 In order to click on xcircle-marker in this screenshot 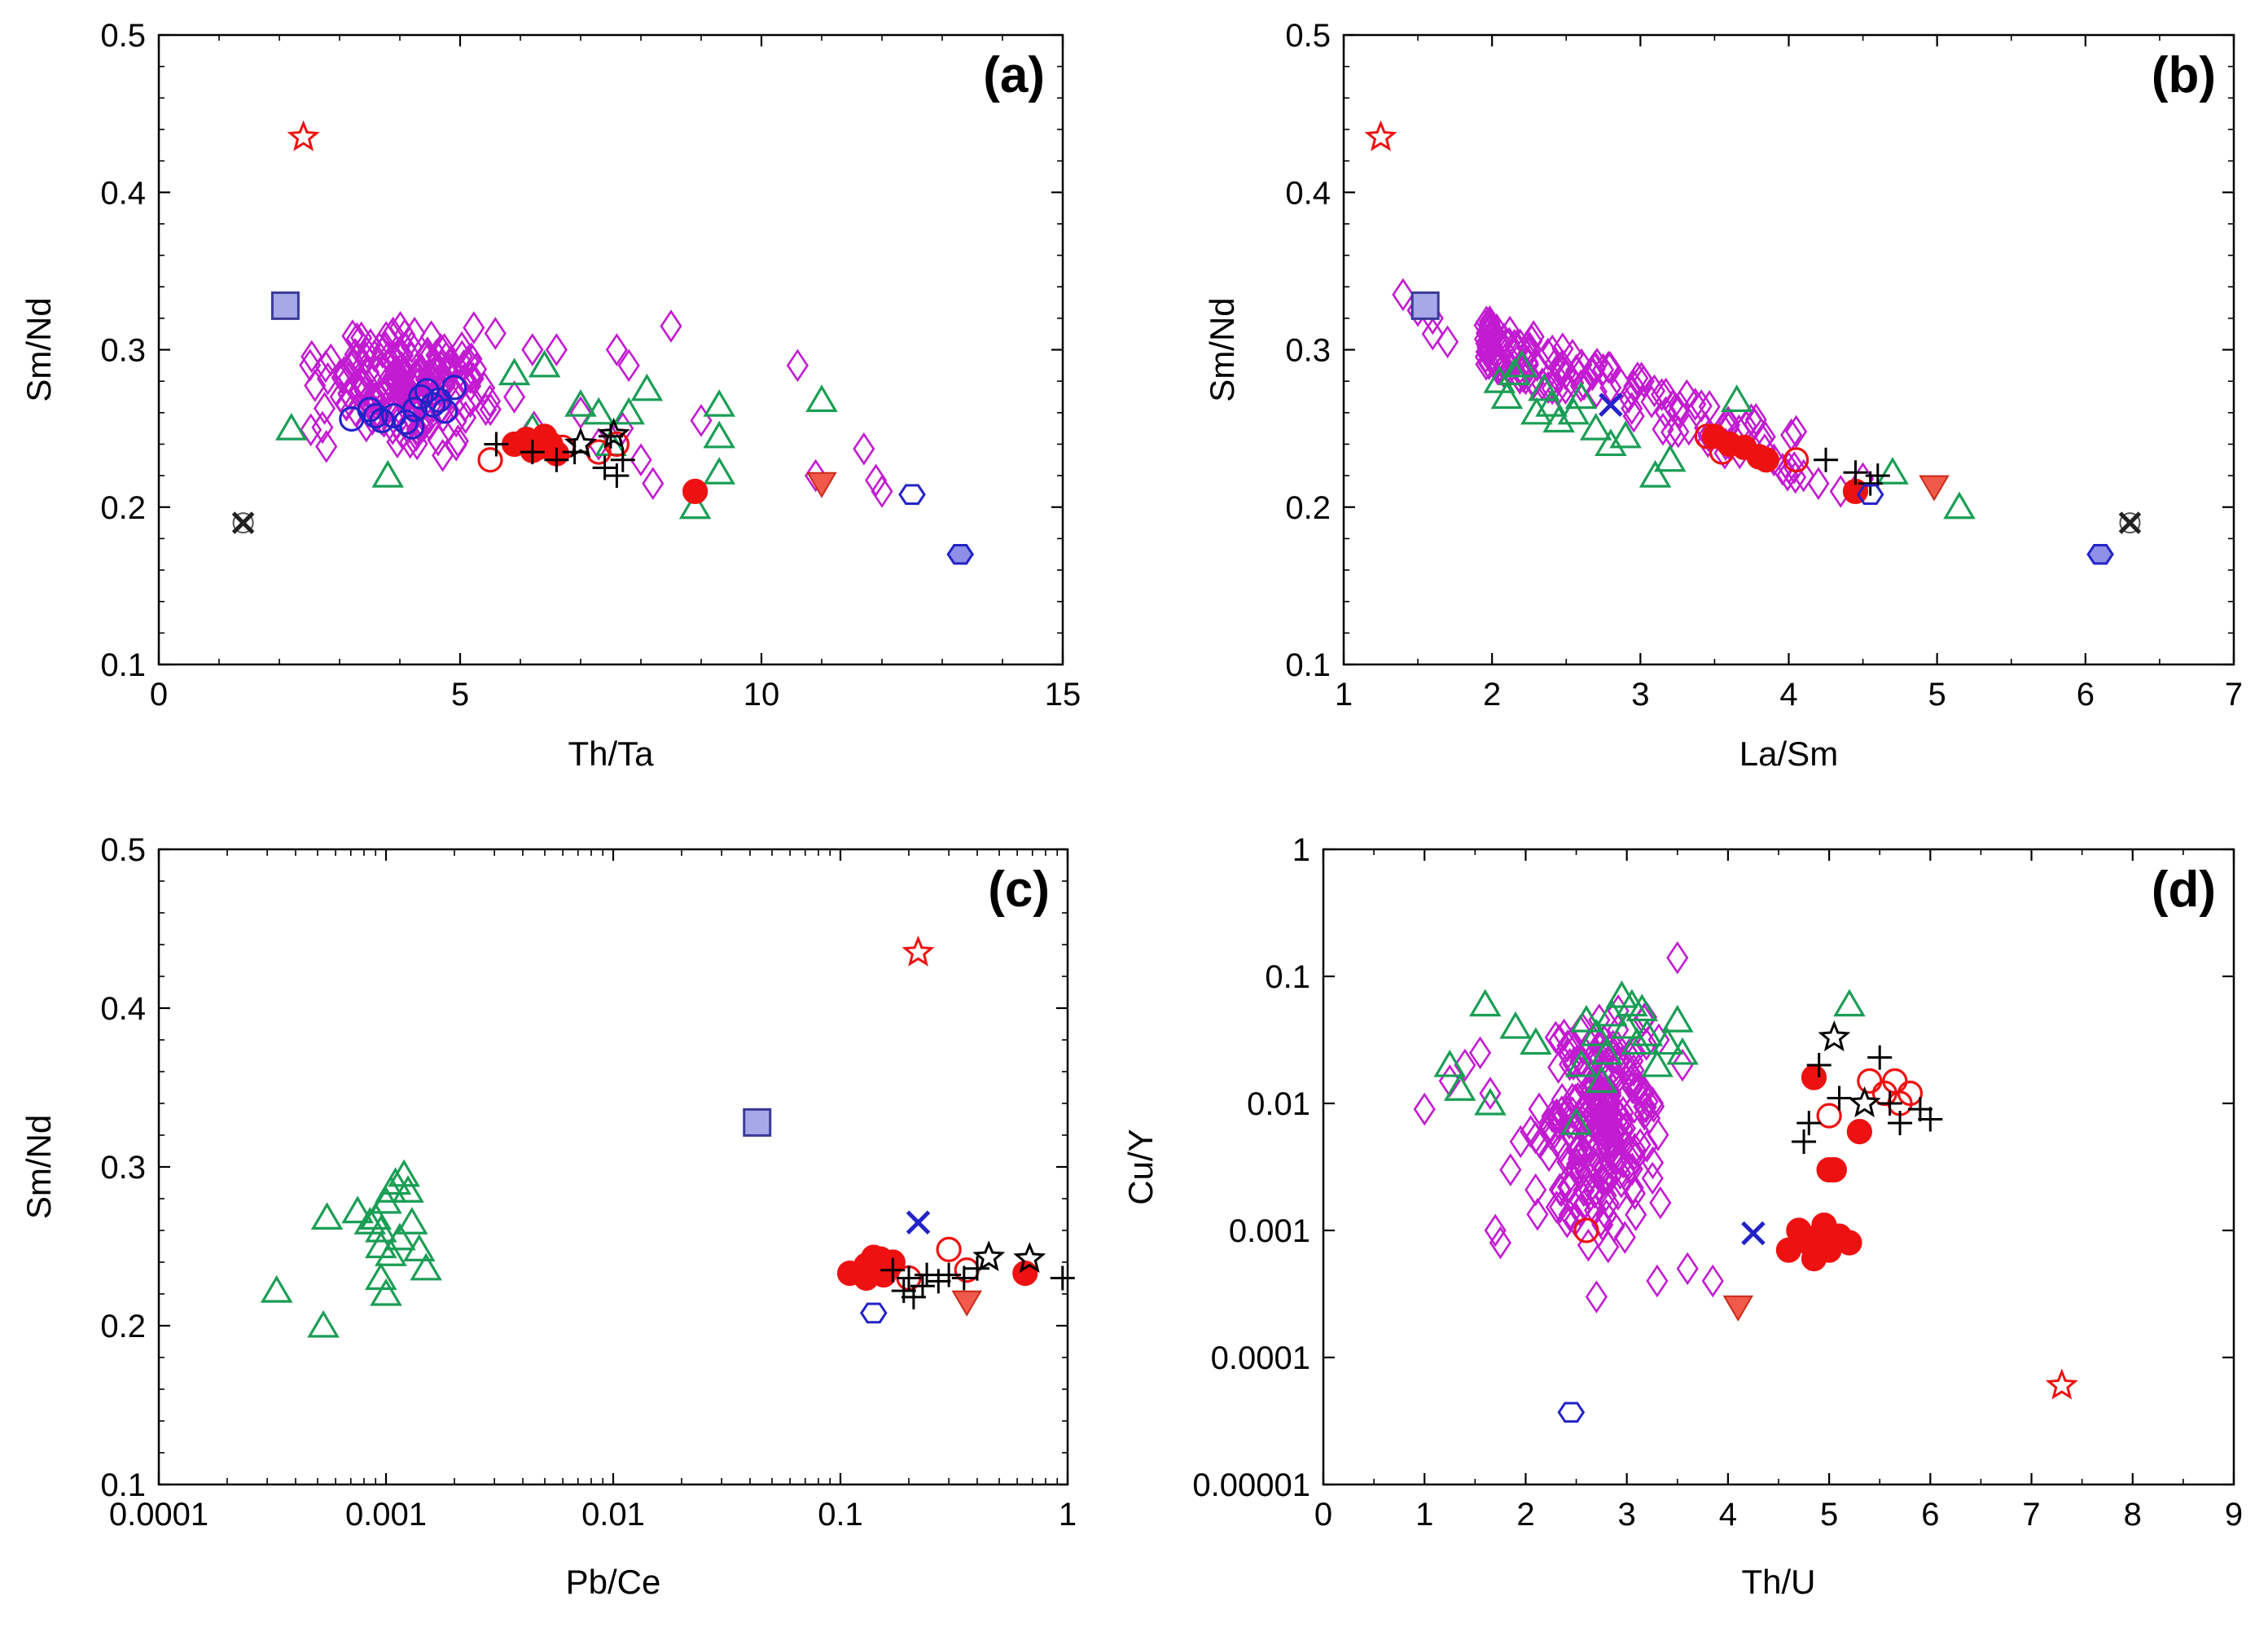, I will do `click(243, 522)`.